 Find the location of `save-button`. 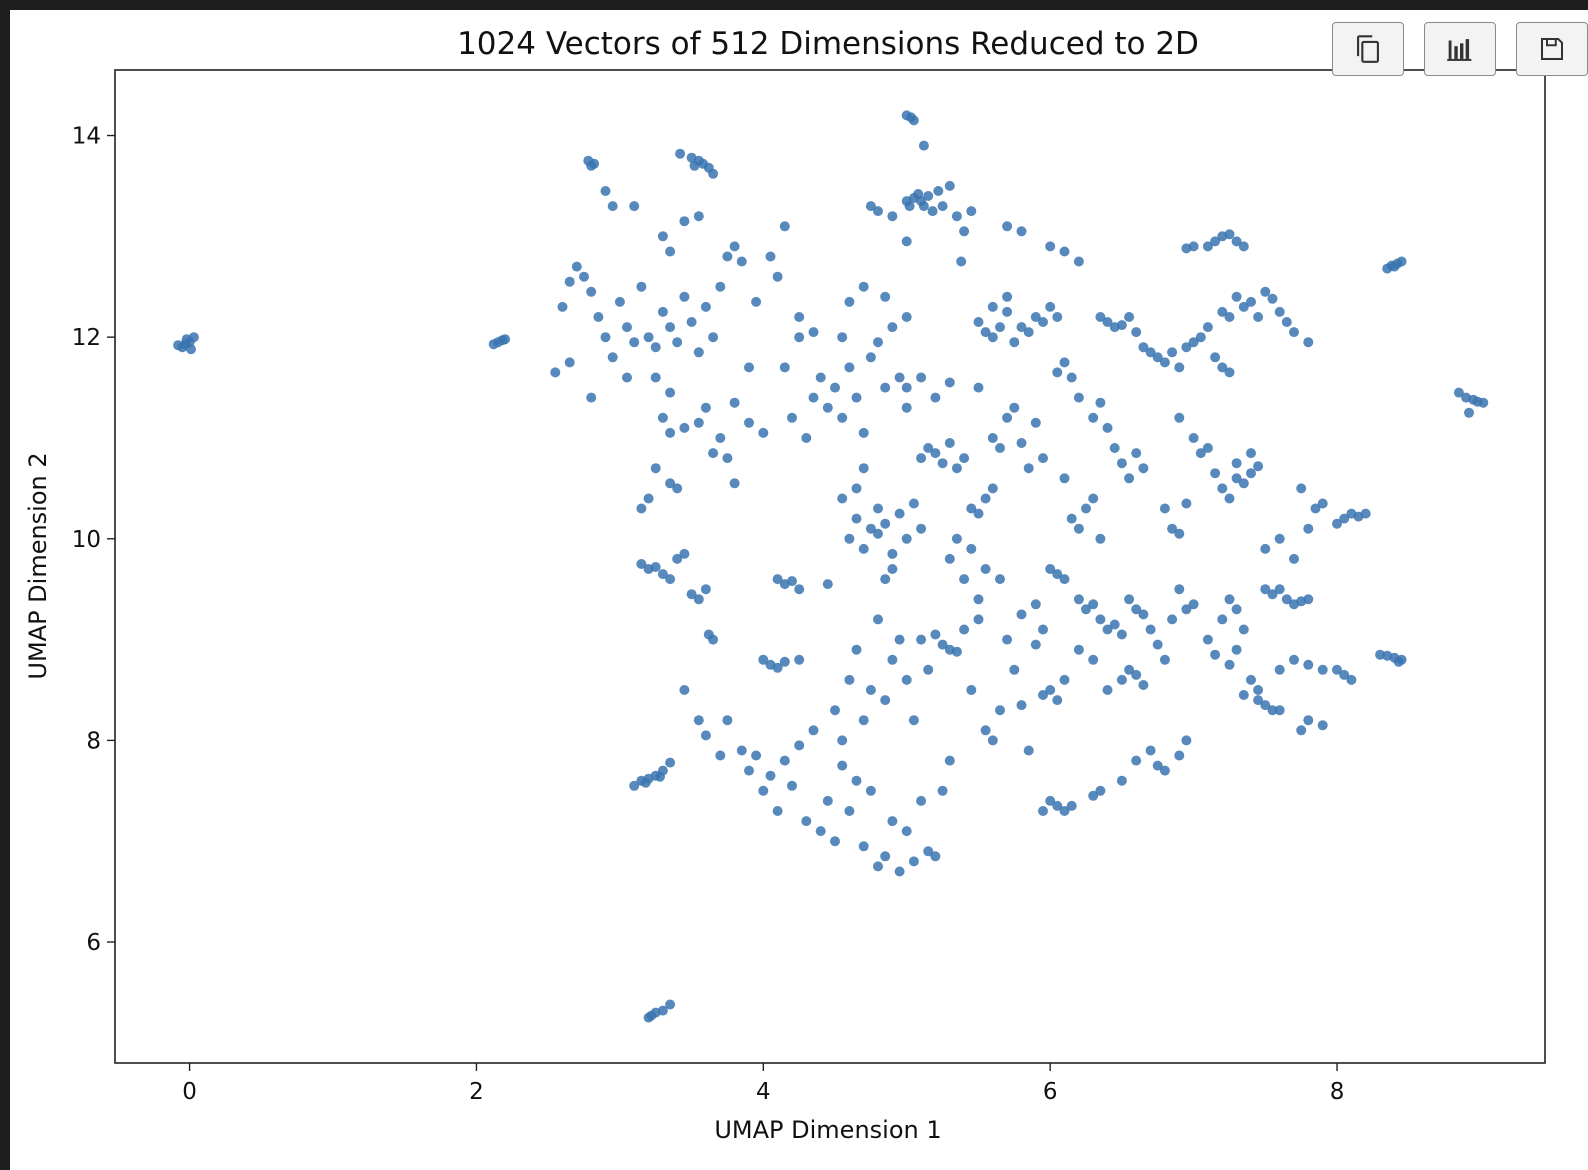

save-button is located at coordinates (1552, 49).